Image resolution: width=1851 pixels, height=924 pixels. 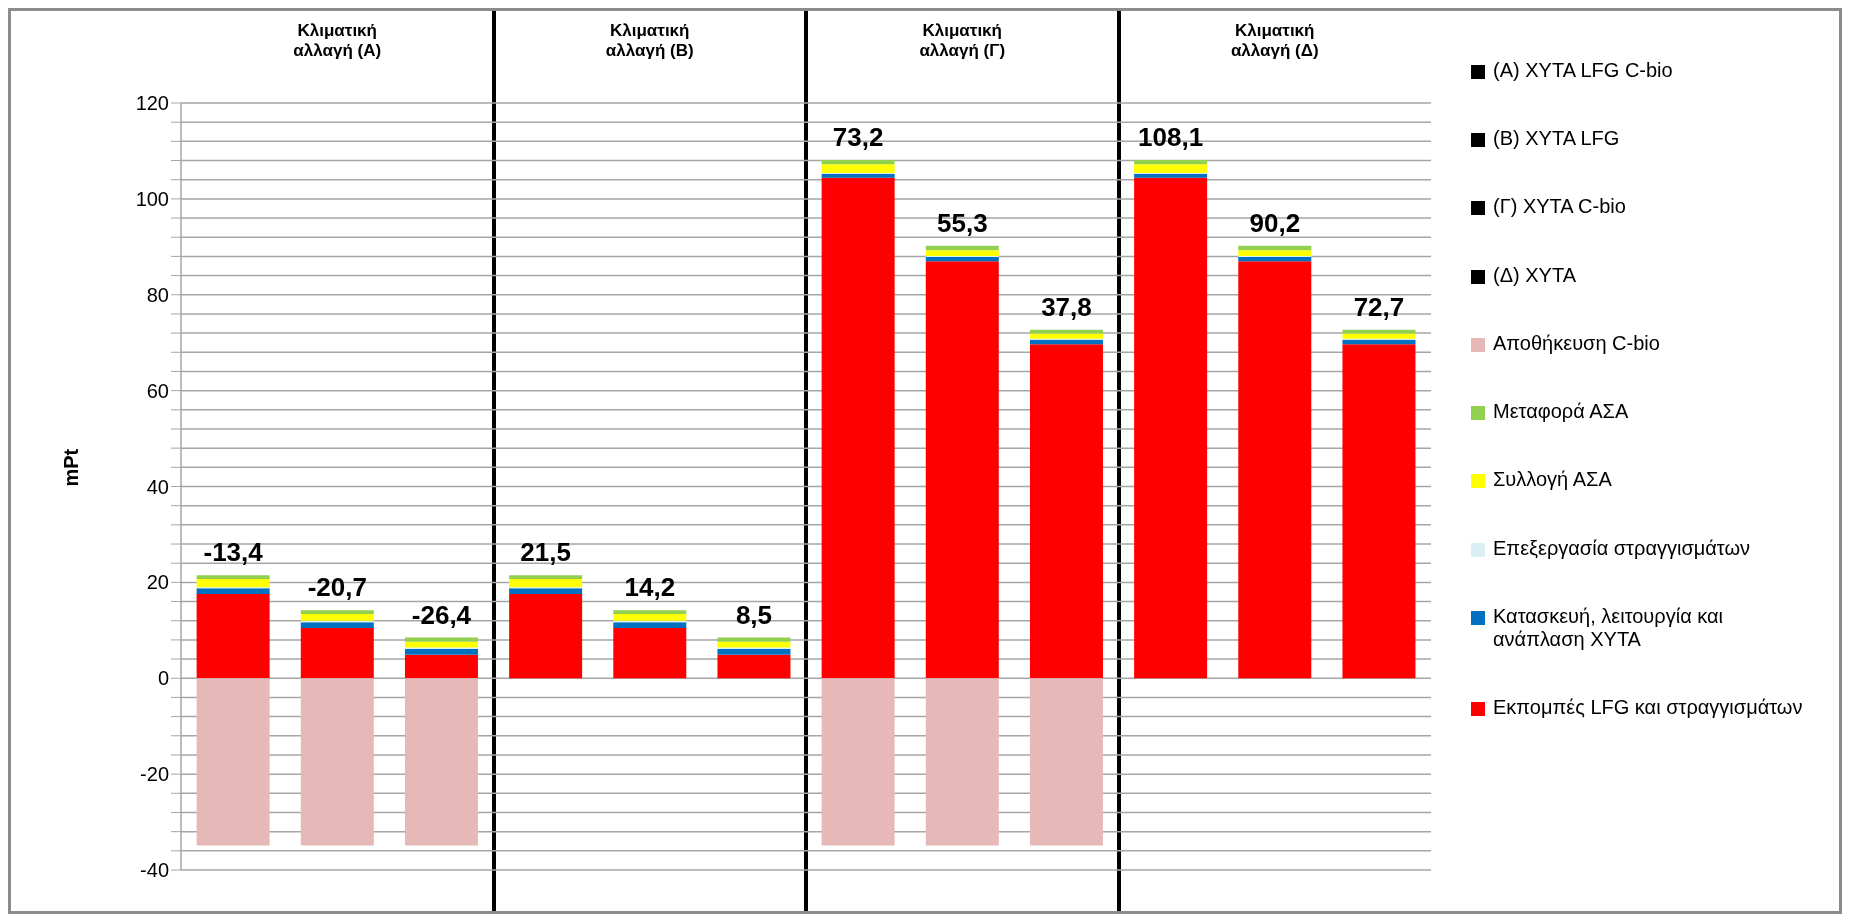 What do you see at coordinates (154, 870) in the screenshot?
I see `y-tick-label: -40` at bounding box center [154, 870].